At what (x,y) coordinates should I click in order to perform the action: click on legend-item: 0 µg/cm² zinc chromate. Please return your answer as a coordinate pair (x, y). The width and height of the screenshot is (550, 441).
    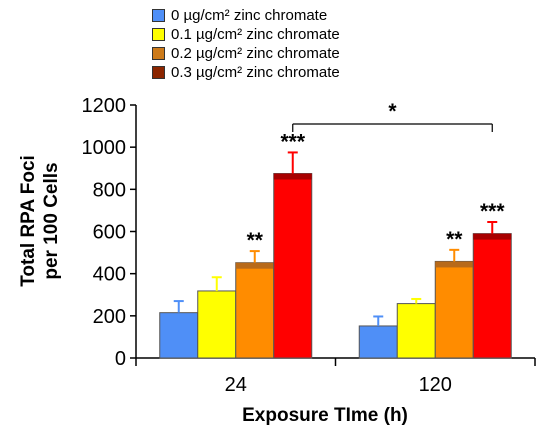
    Looking at the image, I should click on (246, 15).